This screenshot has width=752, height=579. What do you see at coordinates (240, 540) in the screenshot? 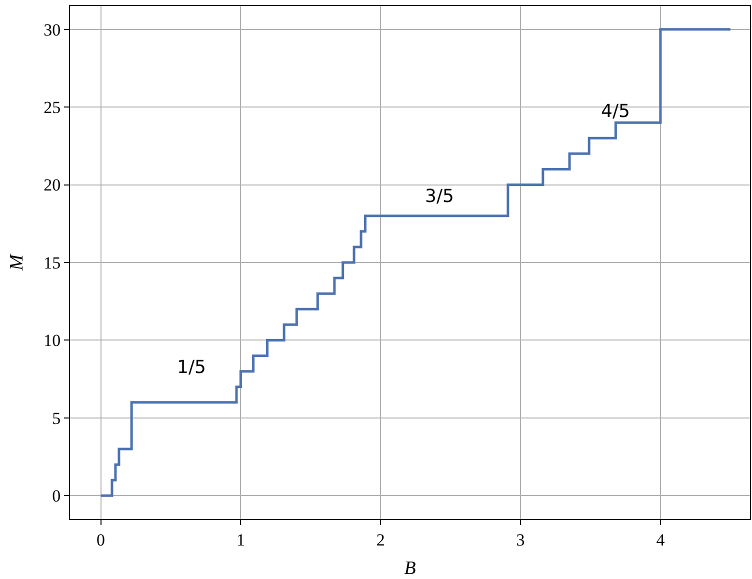
I see `x-tick-label: 1` at bounding box center [240, 540].